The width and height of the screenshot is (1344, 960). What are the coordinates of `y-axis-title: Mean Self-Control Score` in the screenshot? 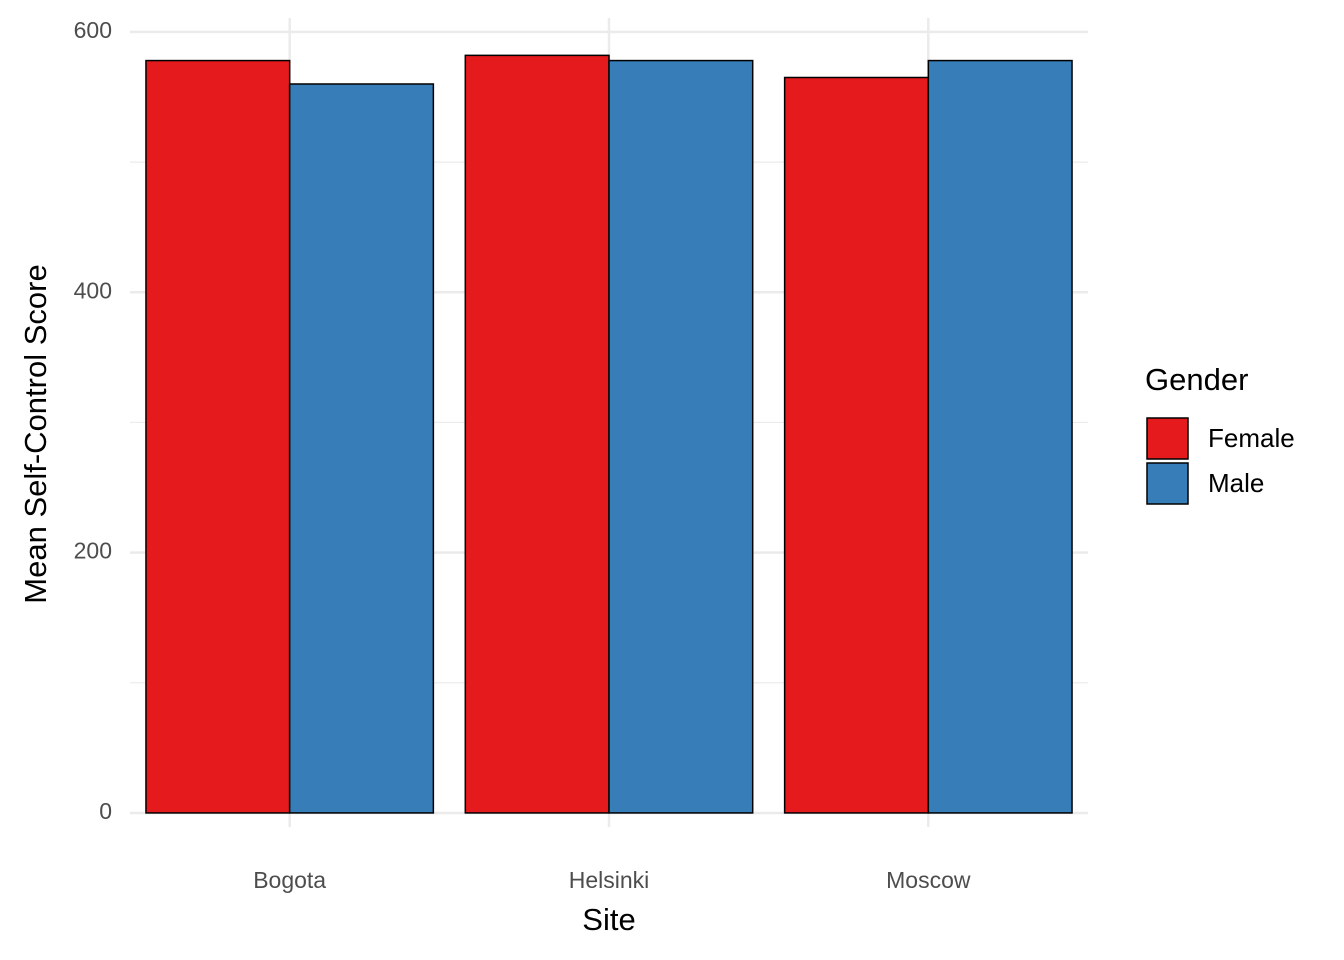 It's located at (35, 433).